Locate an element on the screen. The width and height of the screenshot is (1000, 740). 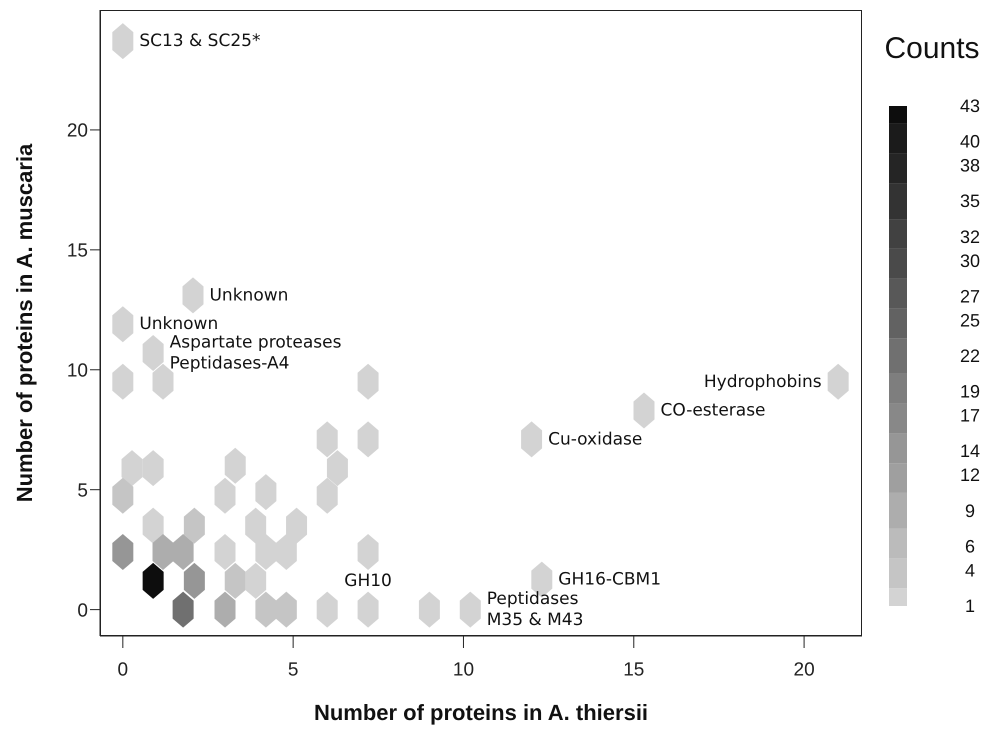
color-bar-label: 40 is located at coordinates (970, 142).